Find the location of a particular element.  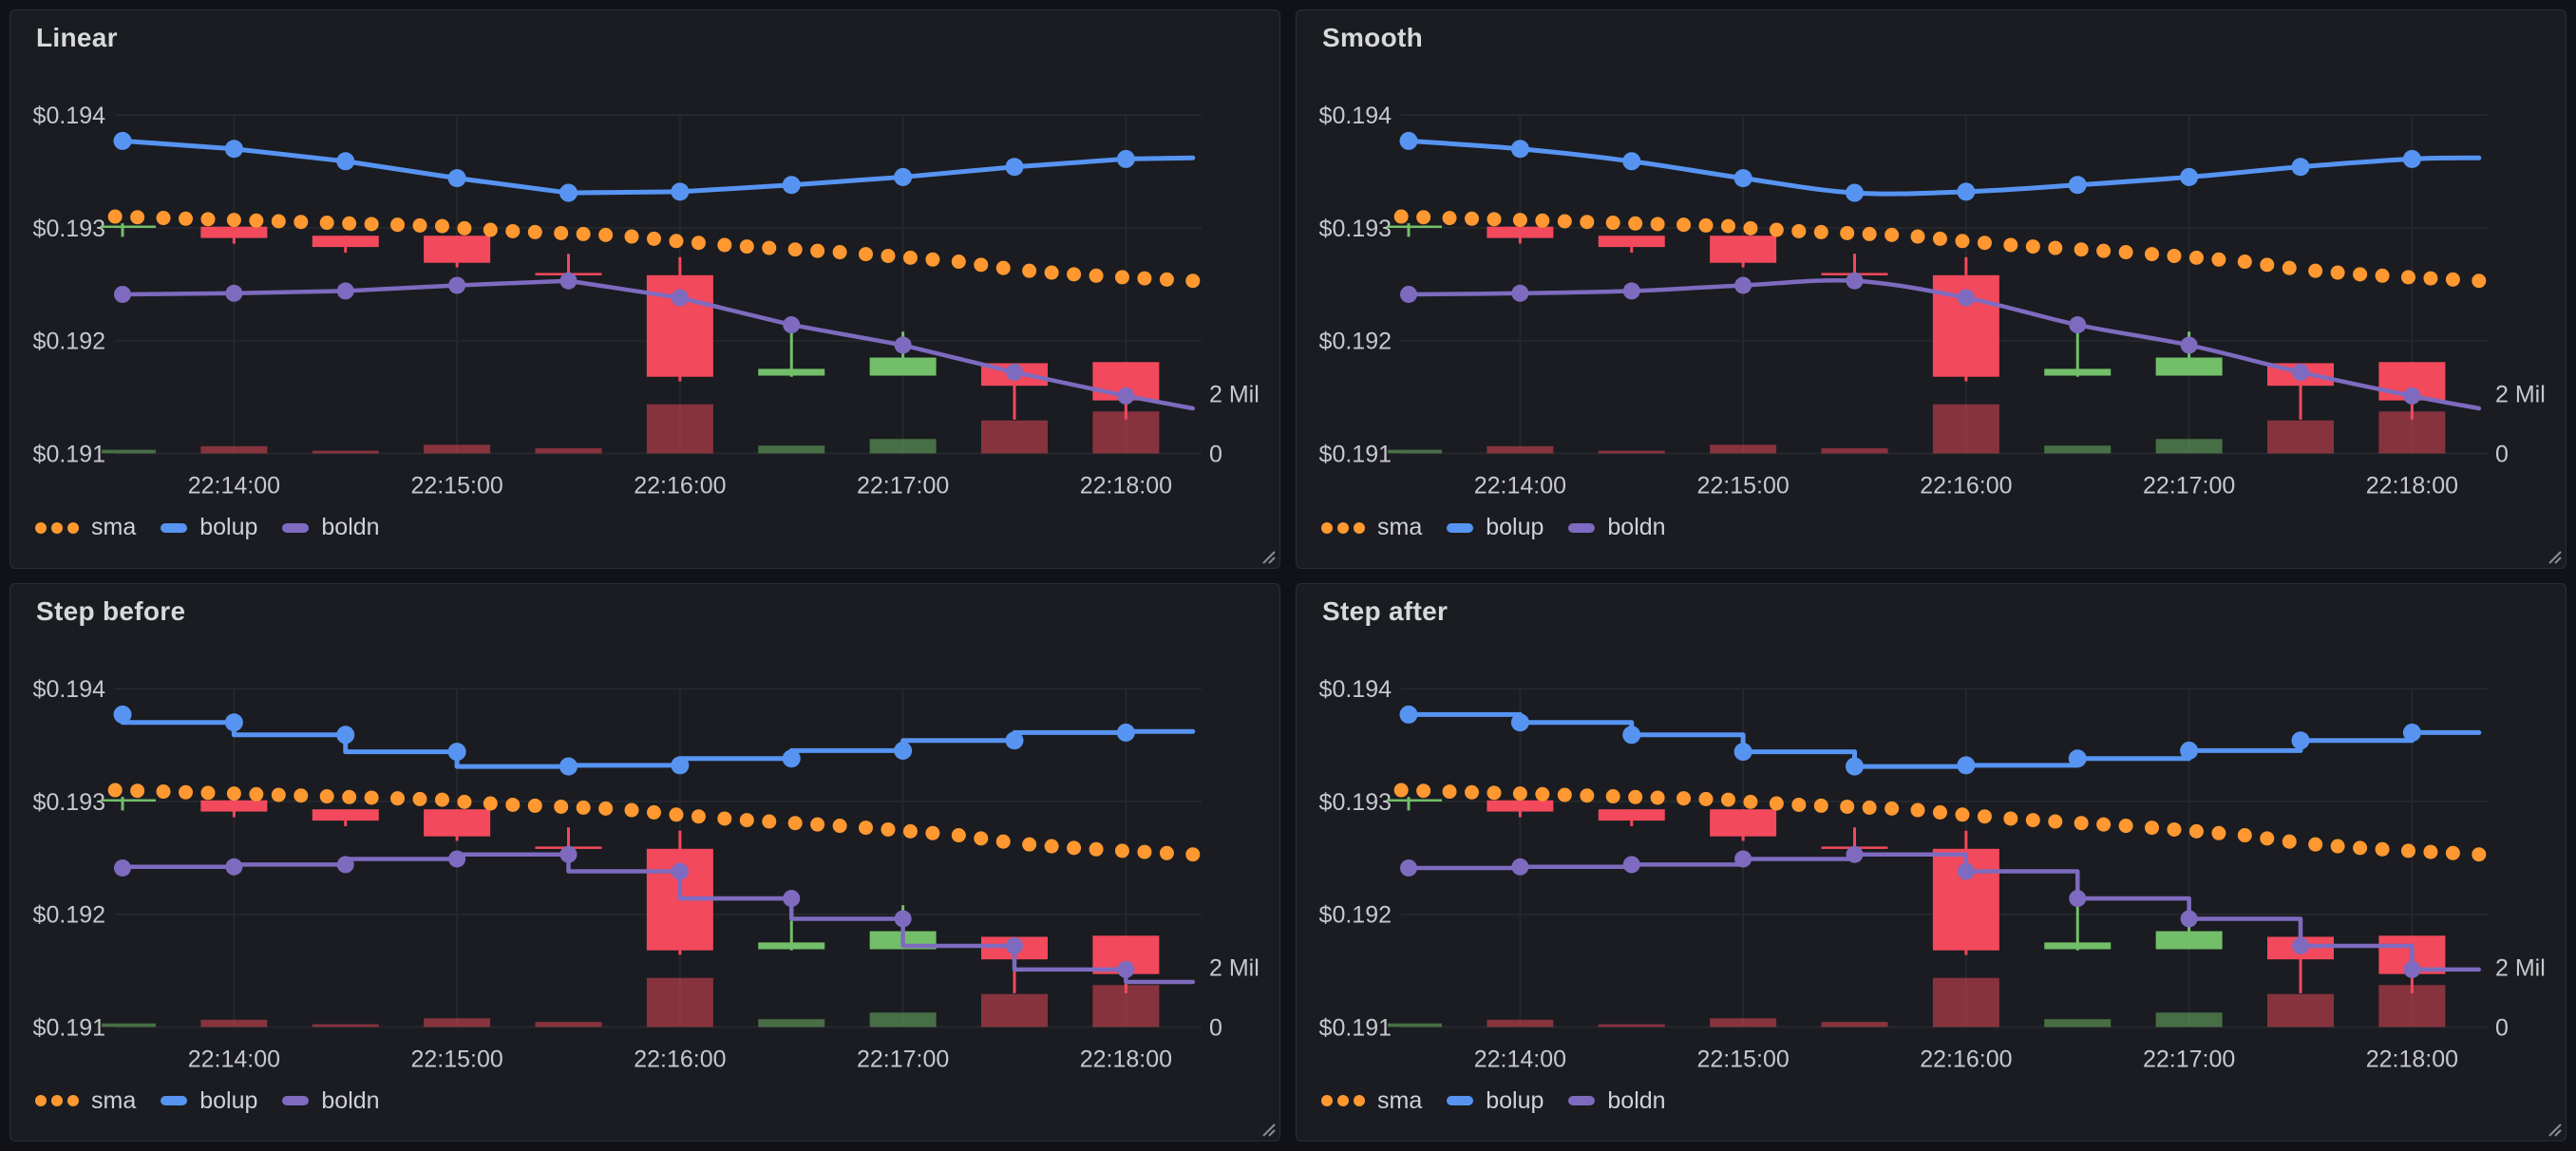

panel-title: Step before is located at coordinates (111, 610).